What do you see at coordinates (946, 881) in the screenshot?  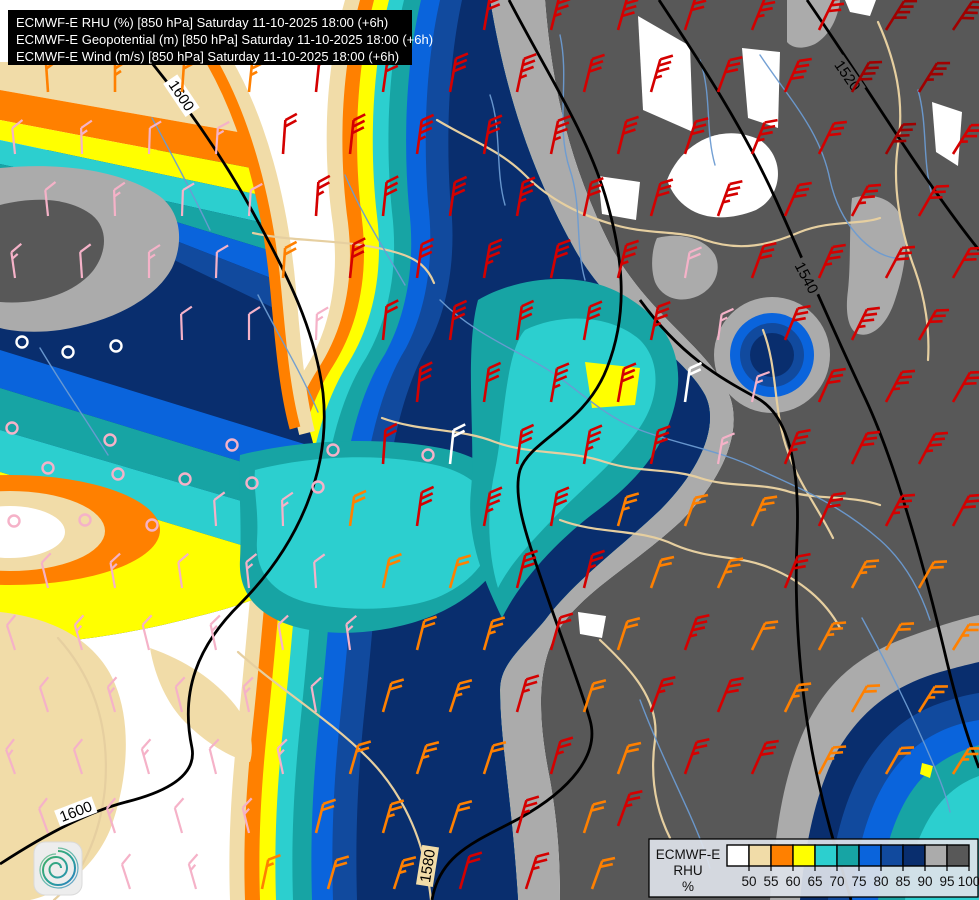 I see `legend-tick-label: 95` at bounding box center [946, 881].